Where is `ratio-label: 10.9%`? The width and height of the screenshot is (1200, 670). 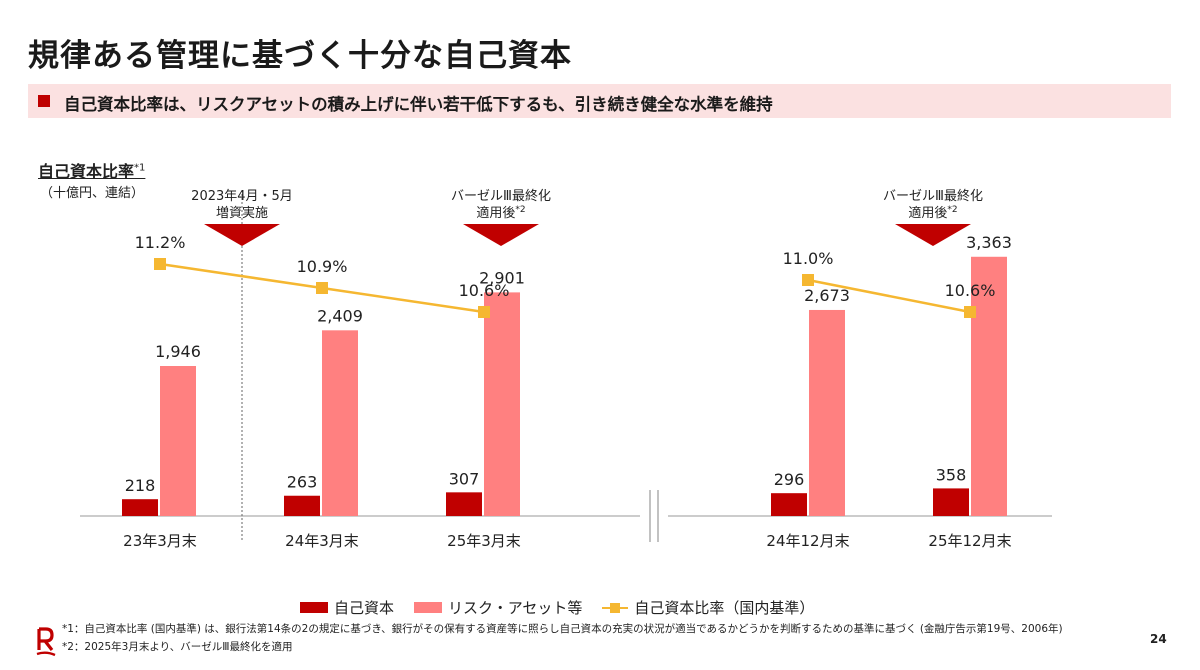
ratio-label: 10.9% is located at coordinates (322, 266).